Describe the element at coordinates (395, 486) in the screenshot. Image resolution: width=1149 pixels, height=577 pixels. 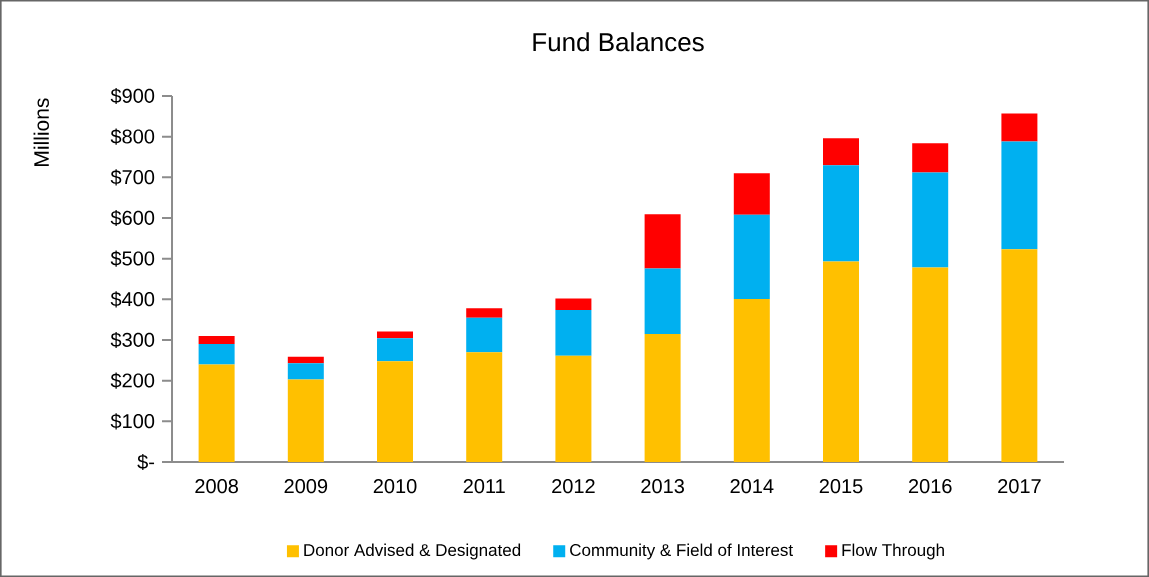
I see `x-tick-label: 2010` at that location.